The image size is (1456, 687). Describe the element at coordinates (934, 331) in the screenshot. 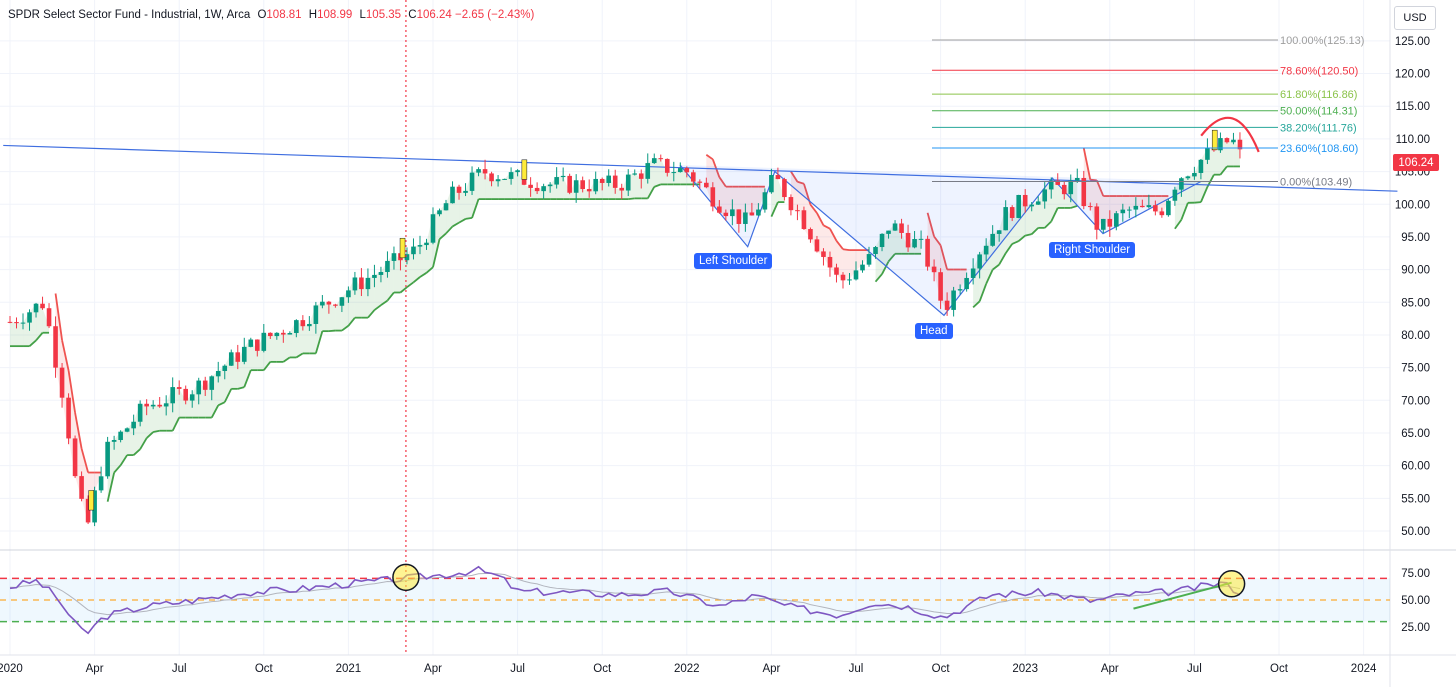

I see `head-label: Head` at that location.